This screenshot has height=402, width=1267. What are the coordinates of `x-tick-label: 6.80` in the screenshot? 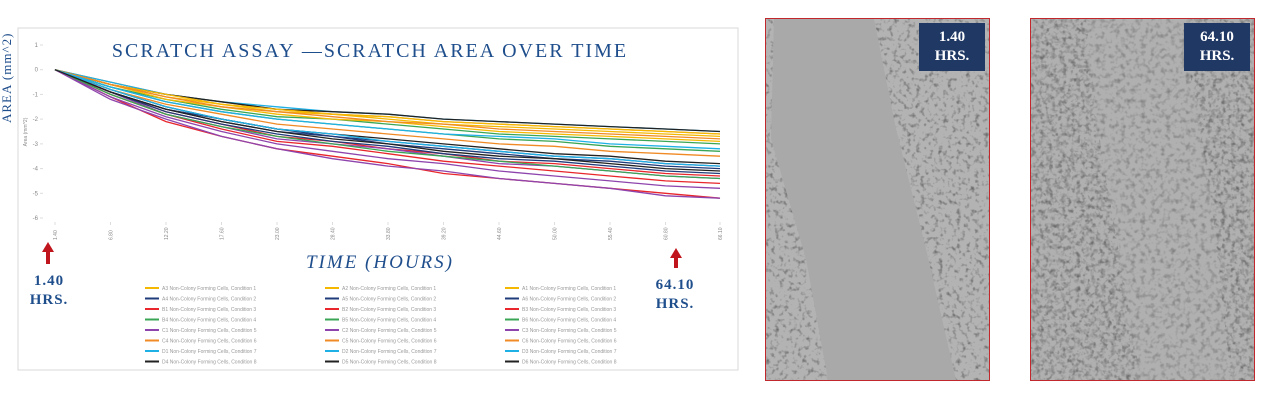 It's located at (112, 235).